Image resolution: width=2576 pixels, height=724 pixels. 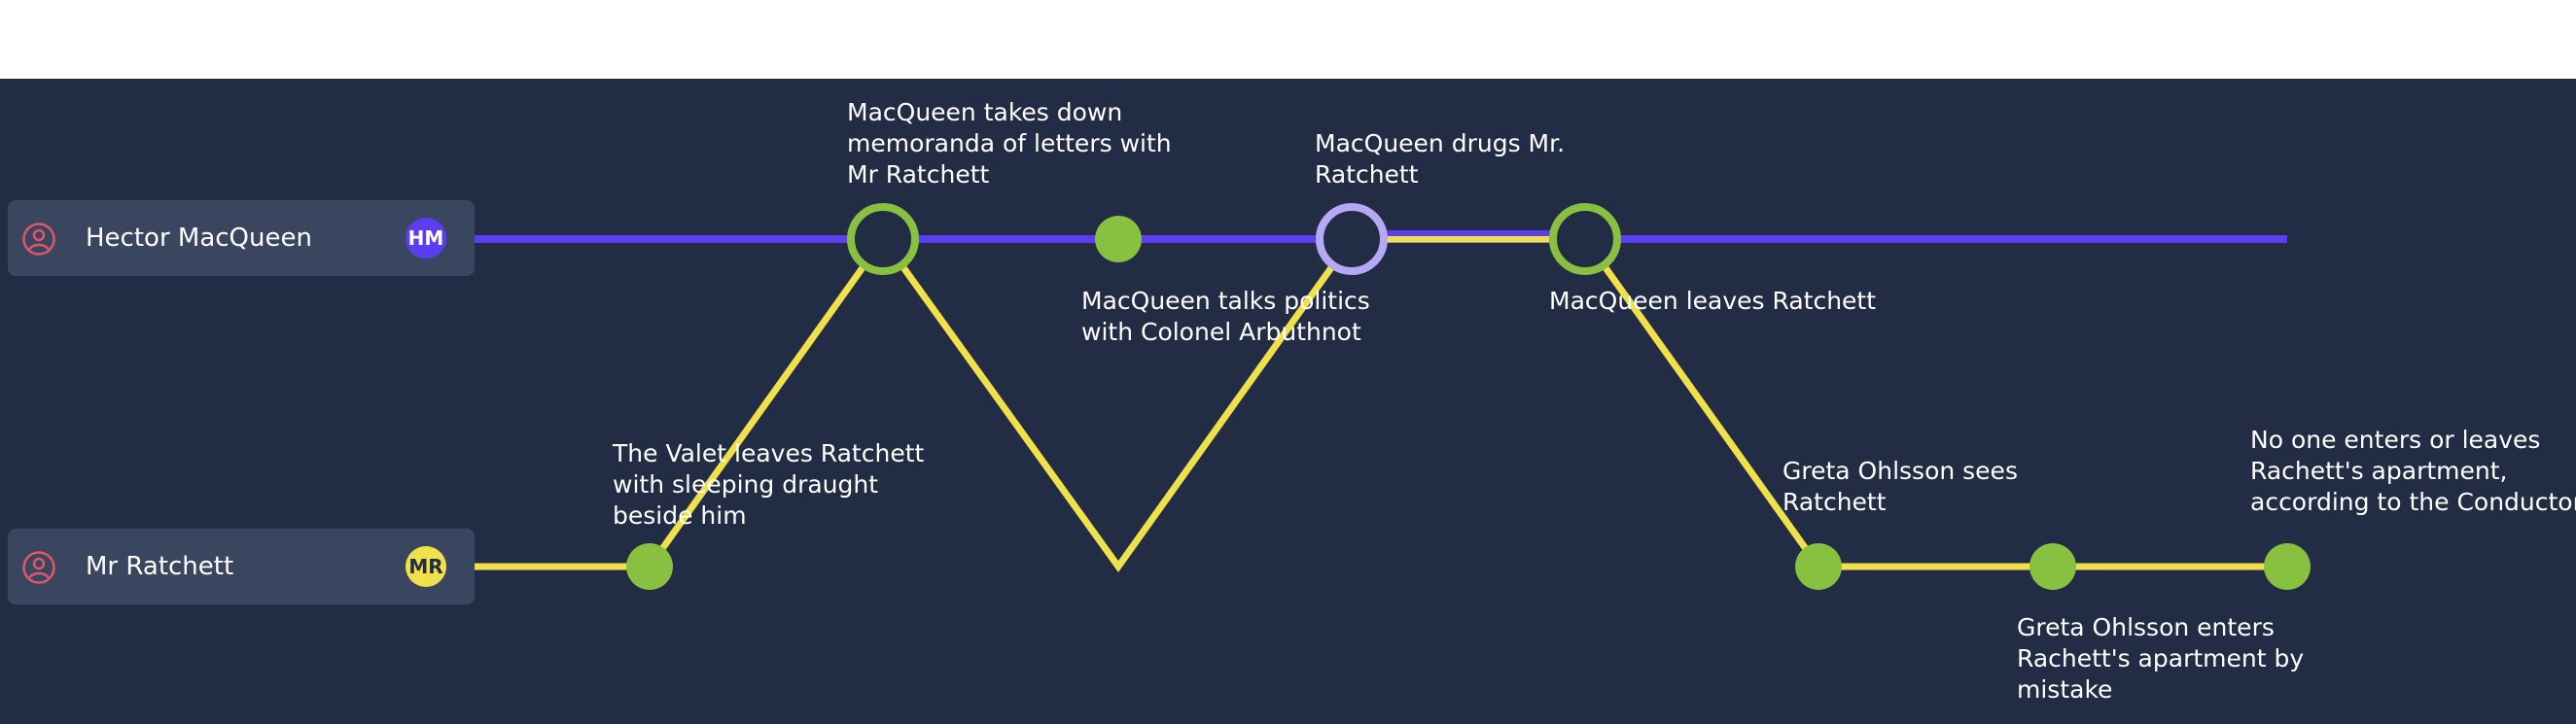 What do you see at coordinates (1440, 159) in the screenshot?
I see `event-label-drugs-ratchett: MacQueen drugs Mr. Ratchett` at bounding box center [1440, 159].